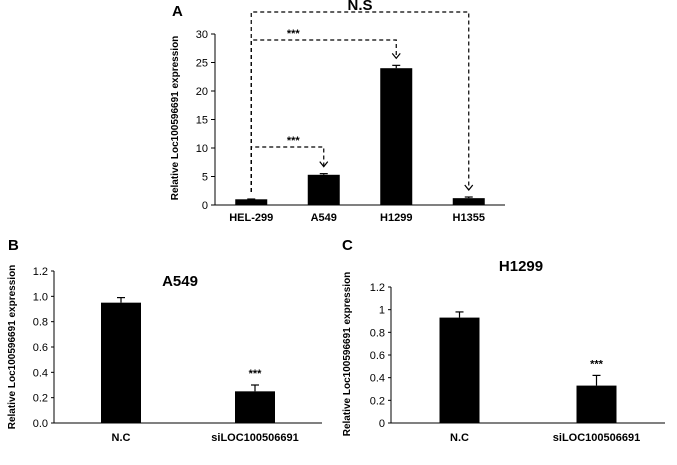 This screenshot has width=677, height=465. What do you see at coordinates (40, 323) in the screenshot?
I see `panel-b-y-tick-label: 0.8` at bounding box center [40, 323].